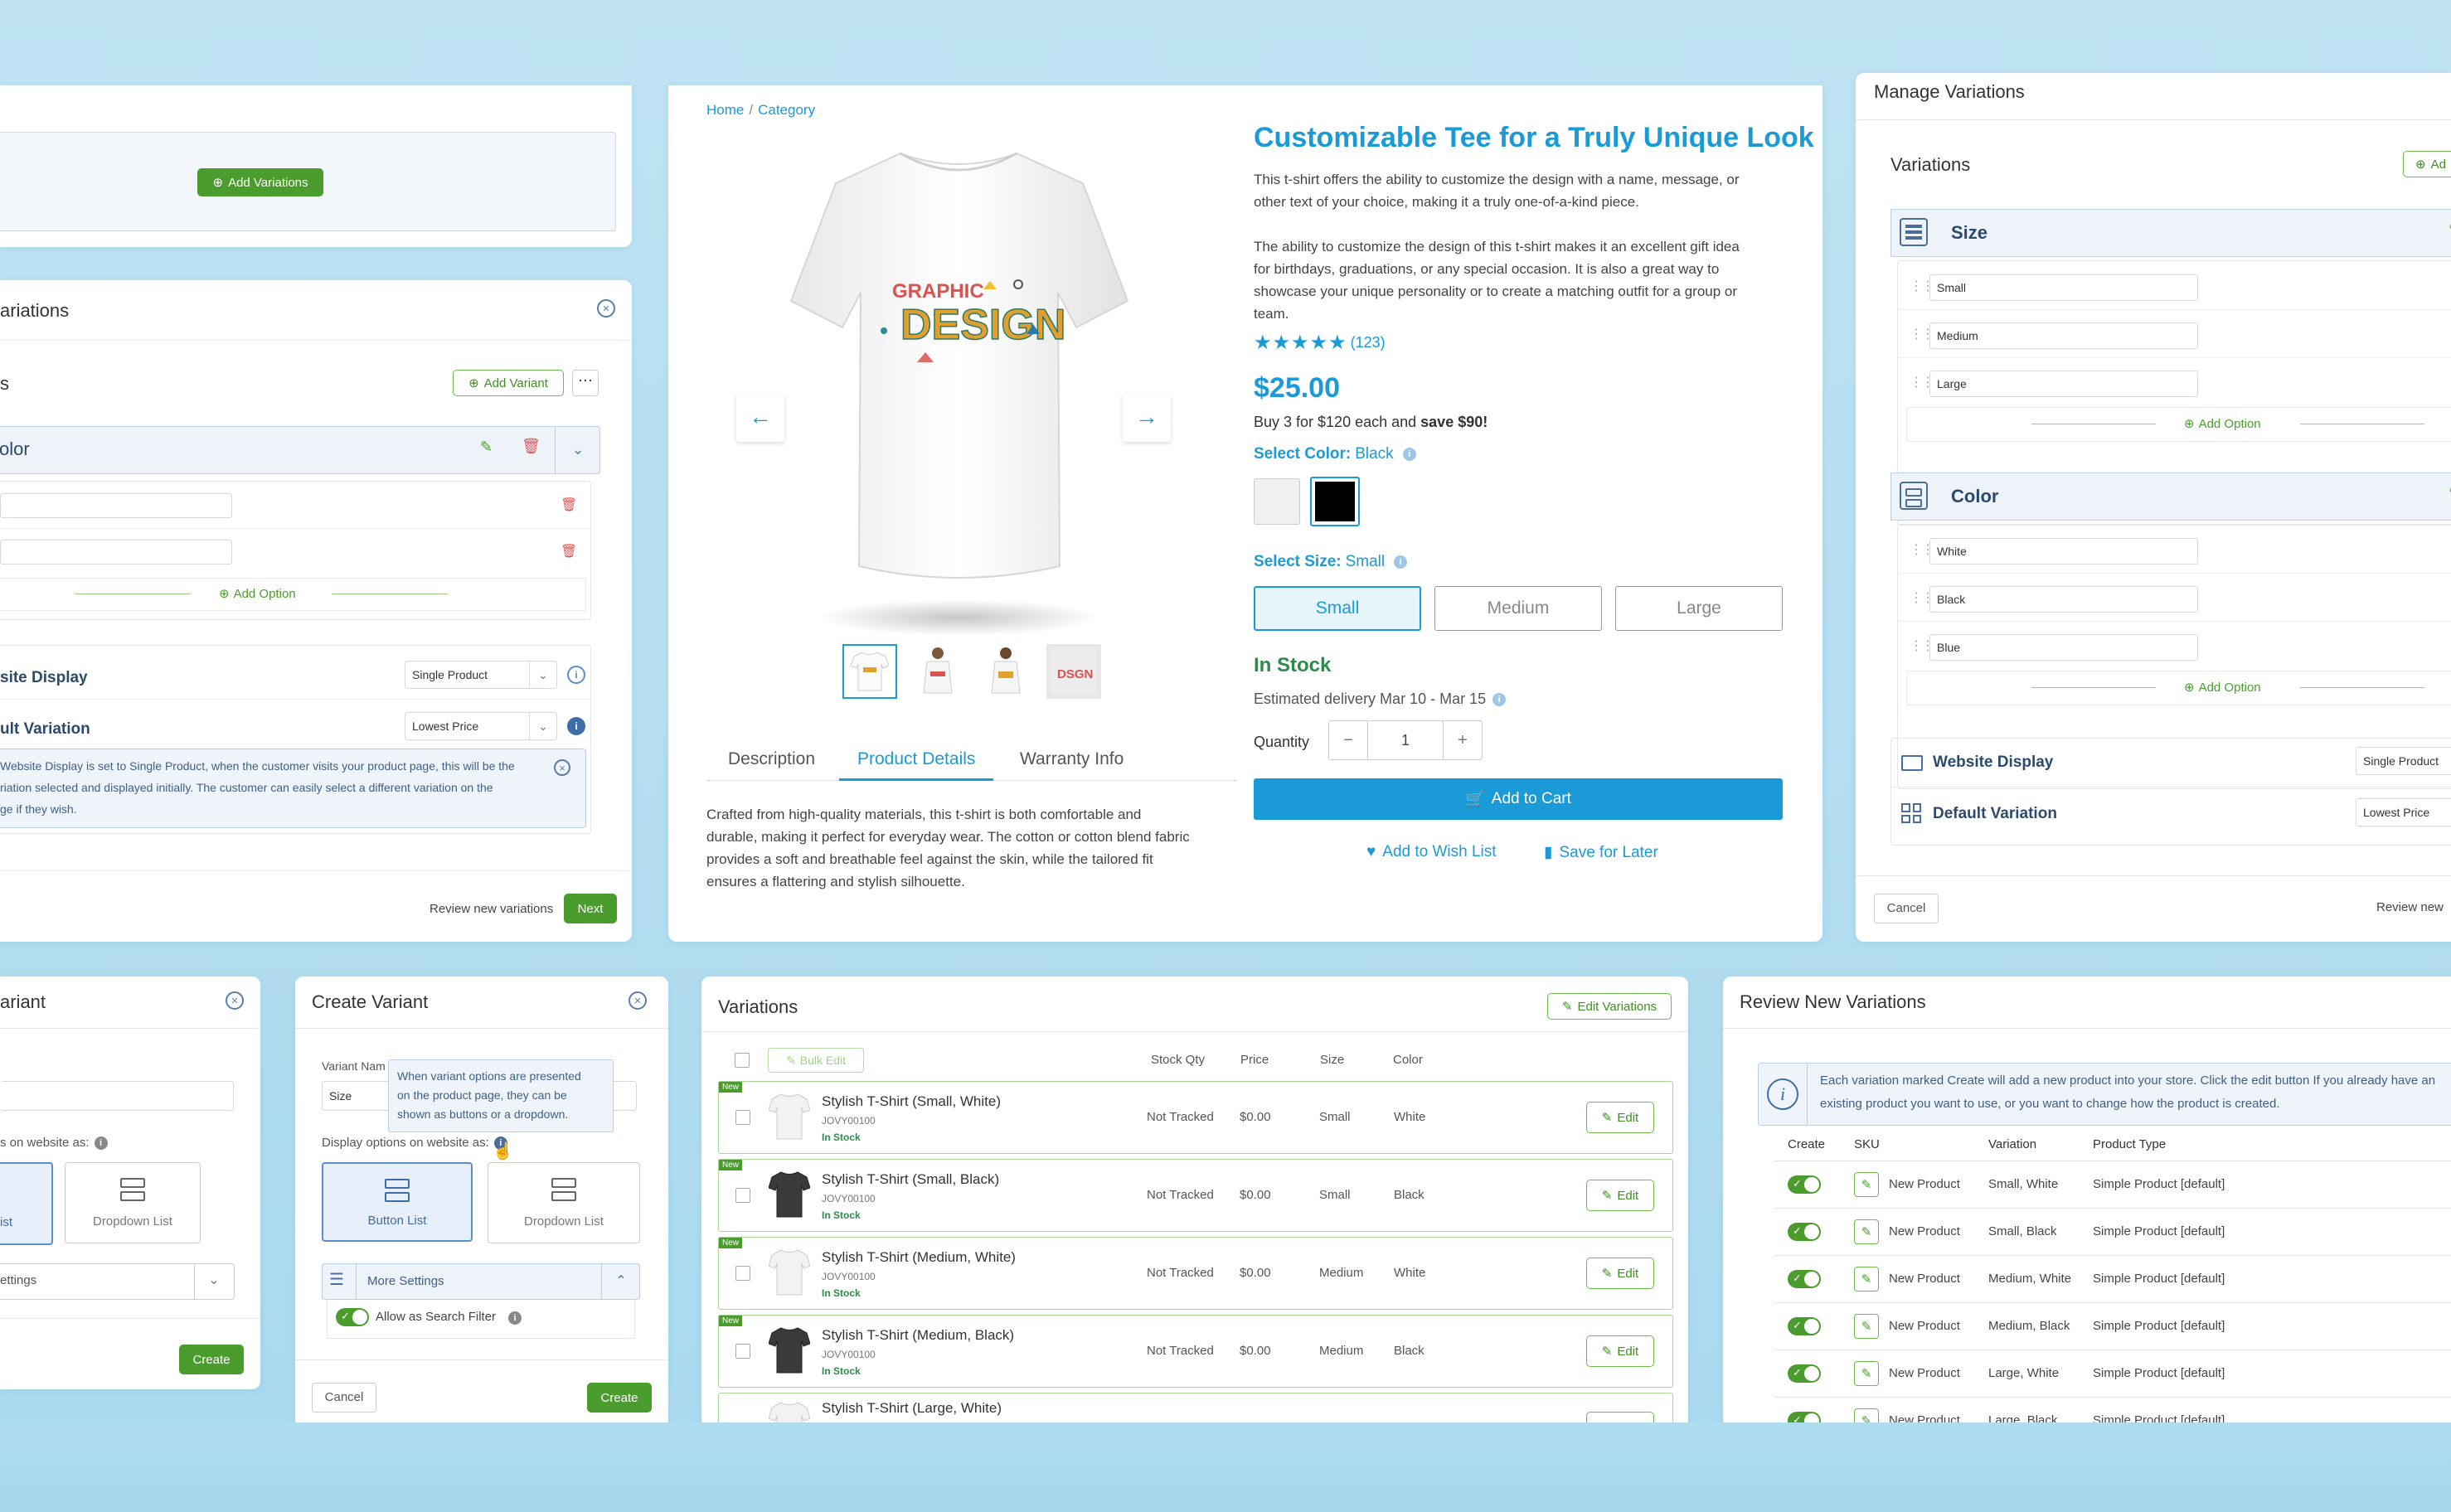 This screenshot has width=2451, height=1512. What do you see at coordinates (117, 1096) in the screenshot?
I see `variant-name-input` at bounding box center [117, 1096].